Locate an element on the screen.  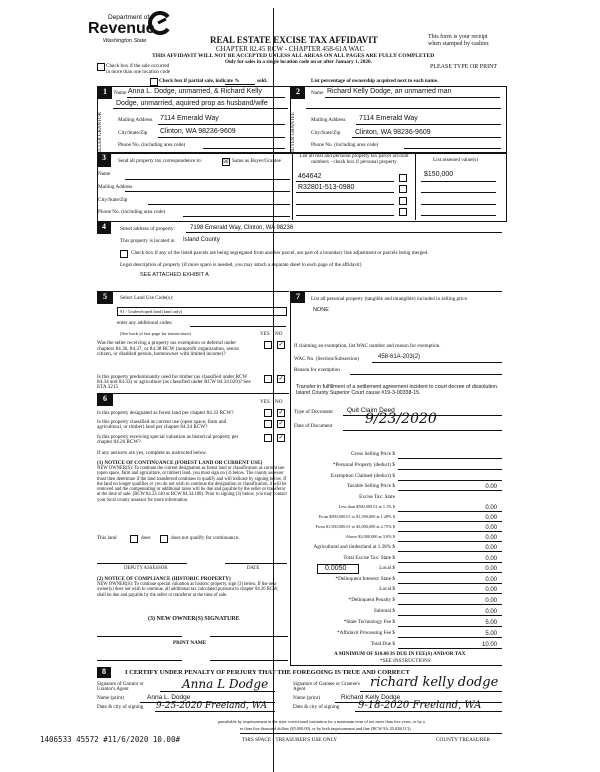
doc-date-field: 9/23/2020 is located at coordinates (401, 419).